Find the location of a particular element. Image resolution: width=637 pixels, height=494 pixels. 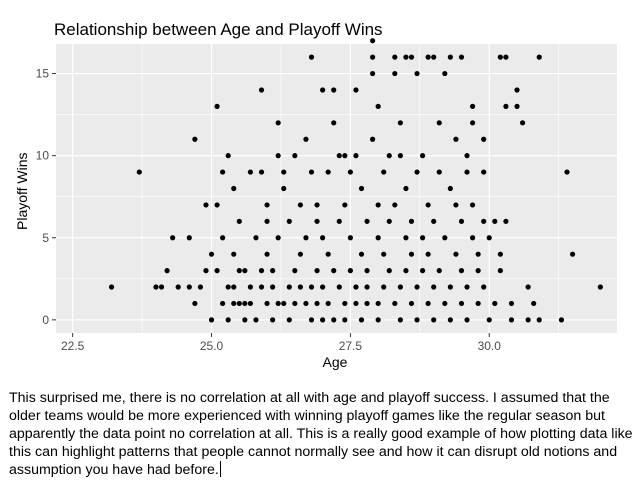

y-axis: 0 5 10 15 is located at coordinates (46, 197).